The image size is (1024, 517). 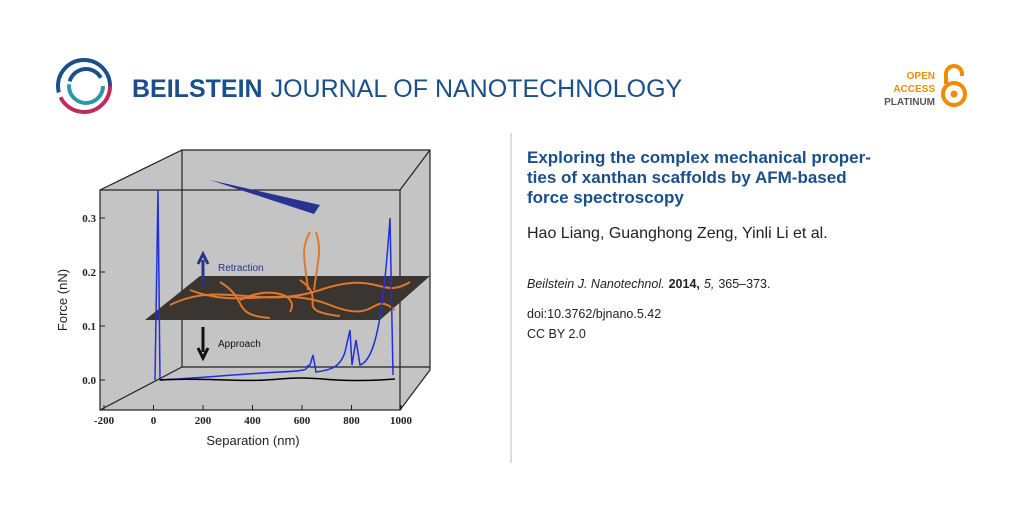 I want to click on oa-badge: OPEN ACCESS PLATINUM, so click(x=909, y=89).